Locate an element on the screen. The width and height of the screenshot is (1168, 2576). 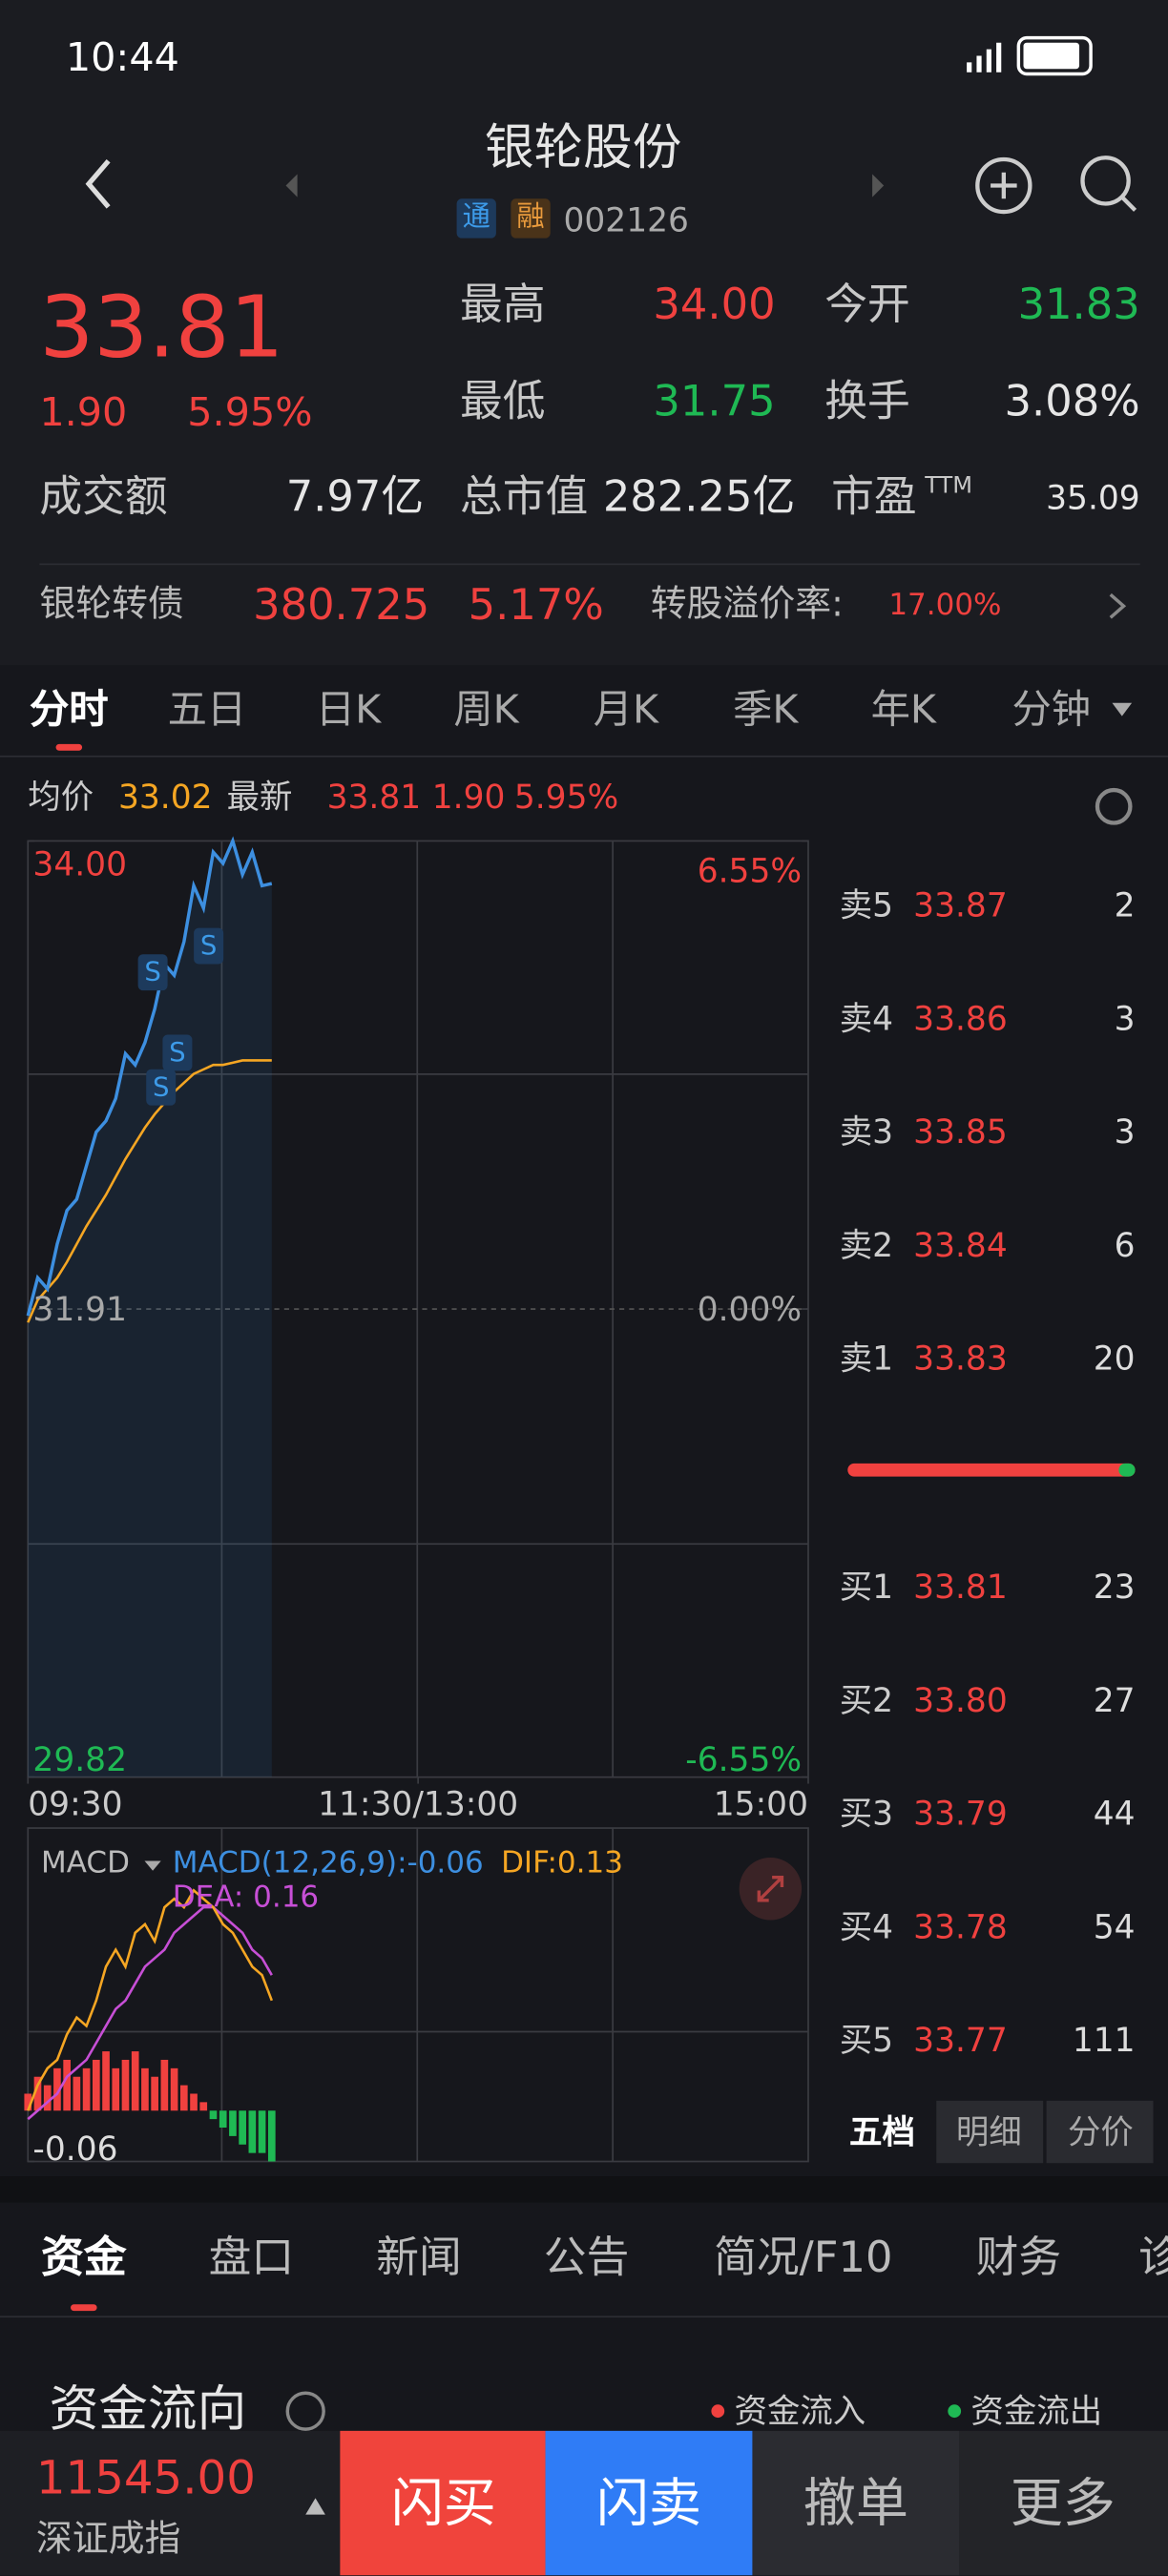
order-price: 33.78 is located at coordinates (960, 1926).